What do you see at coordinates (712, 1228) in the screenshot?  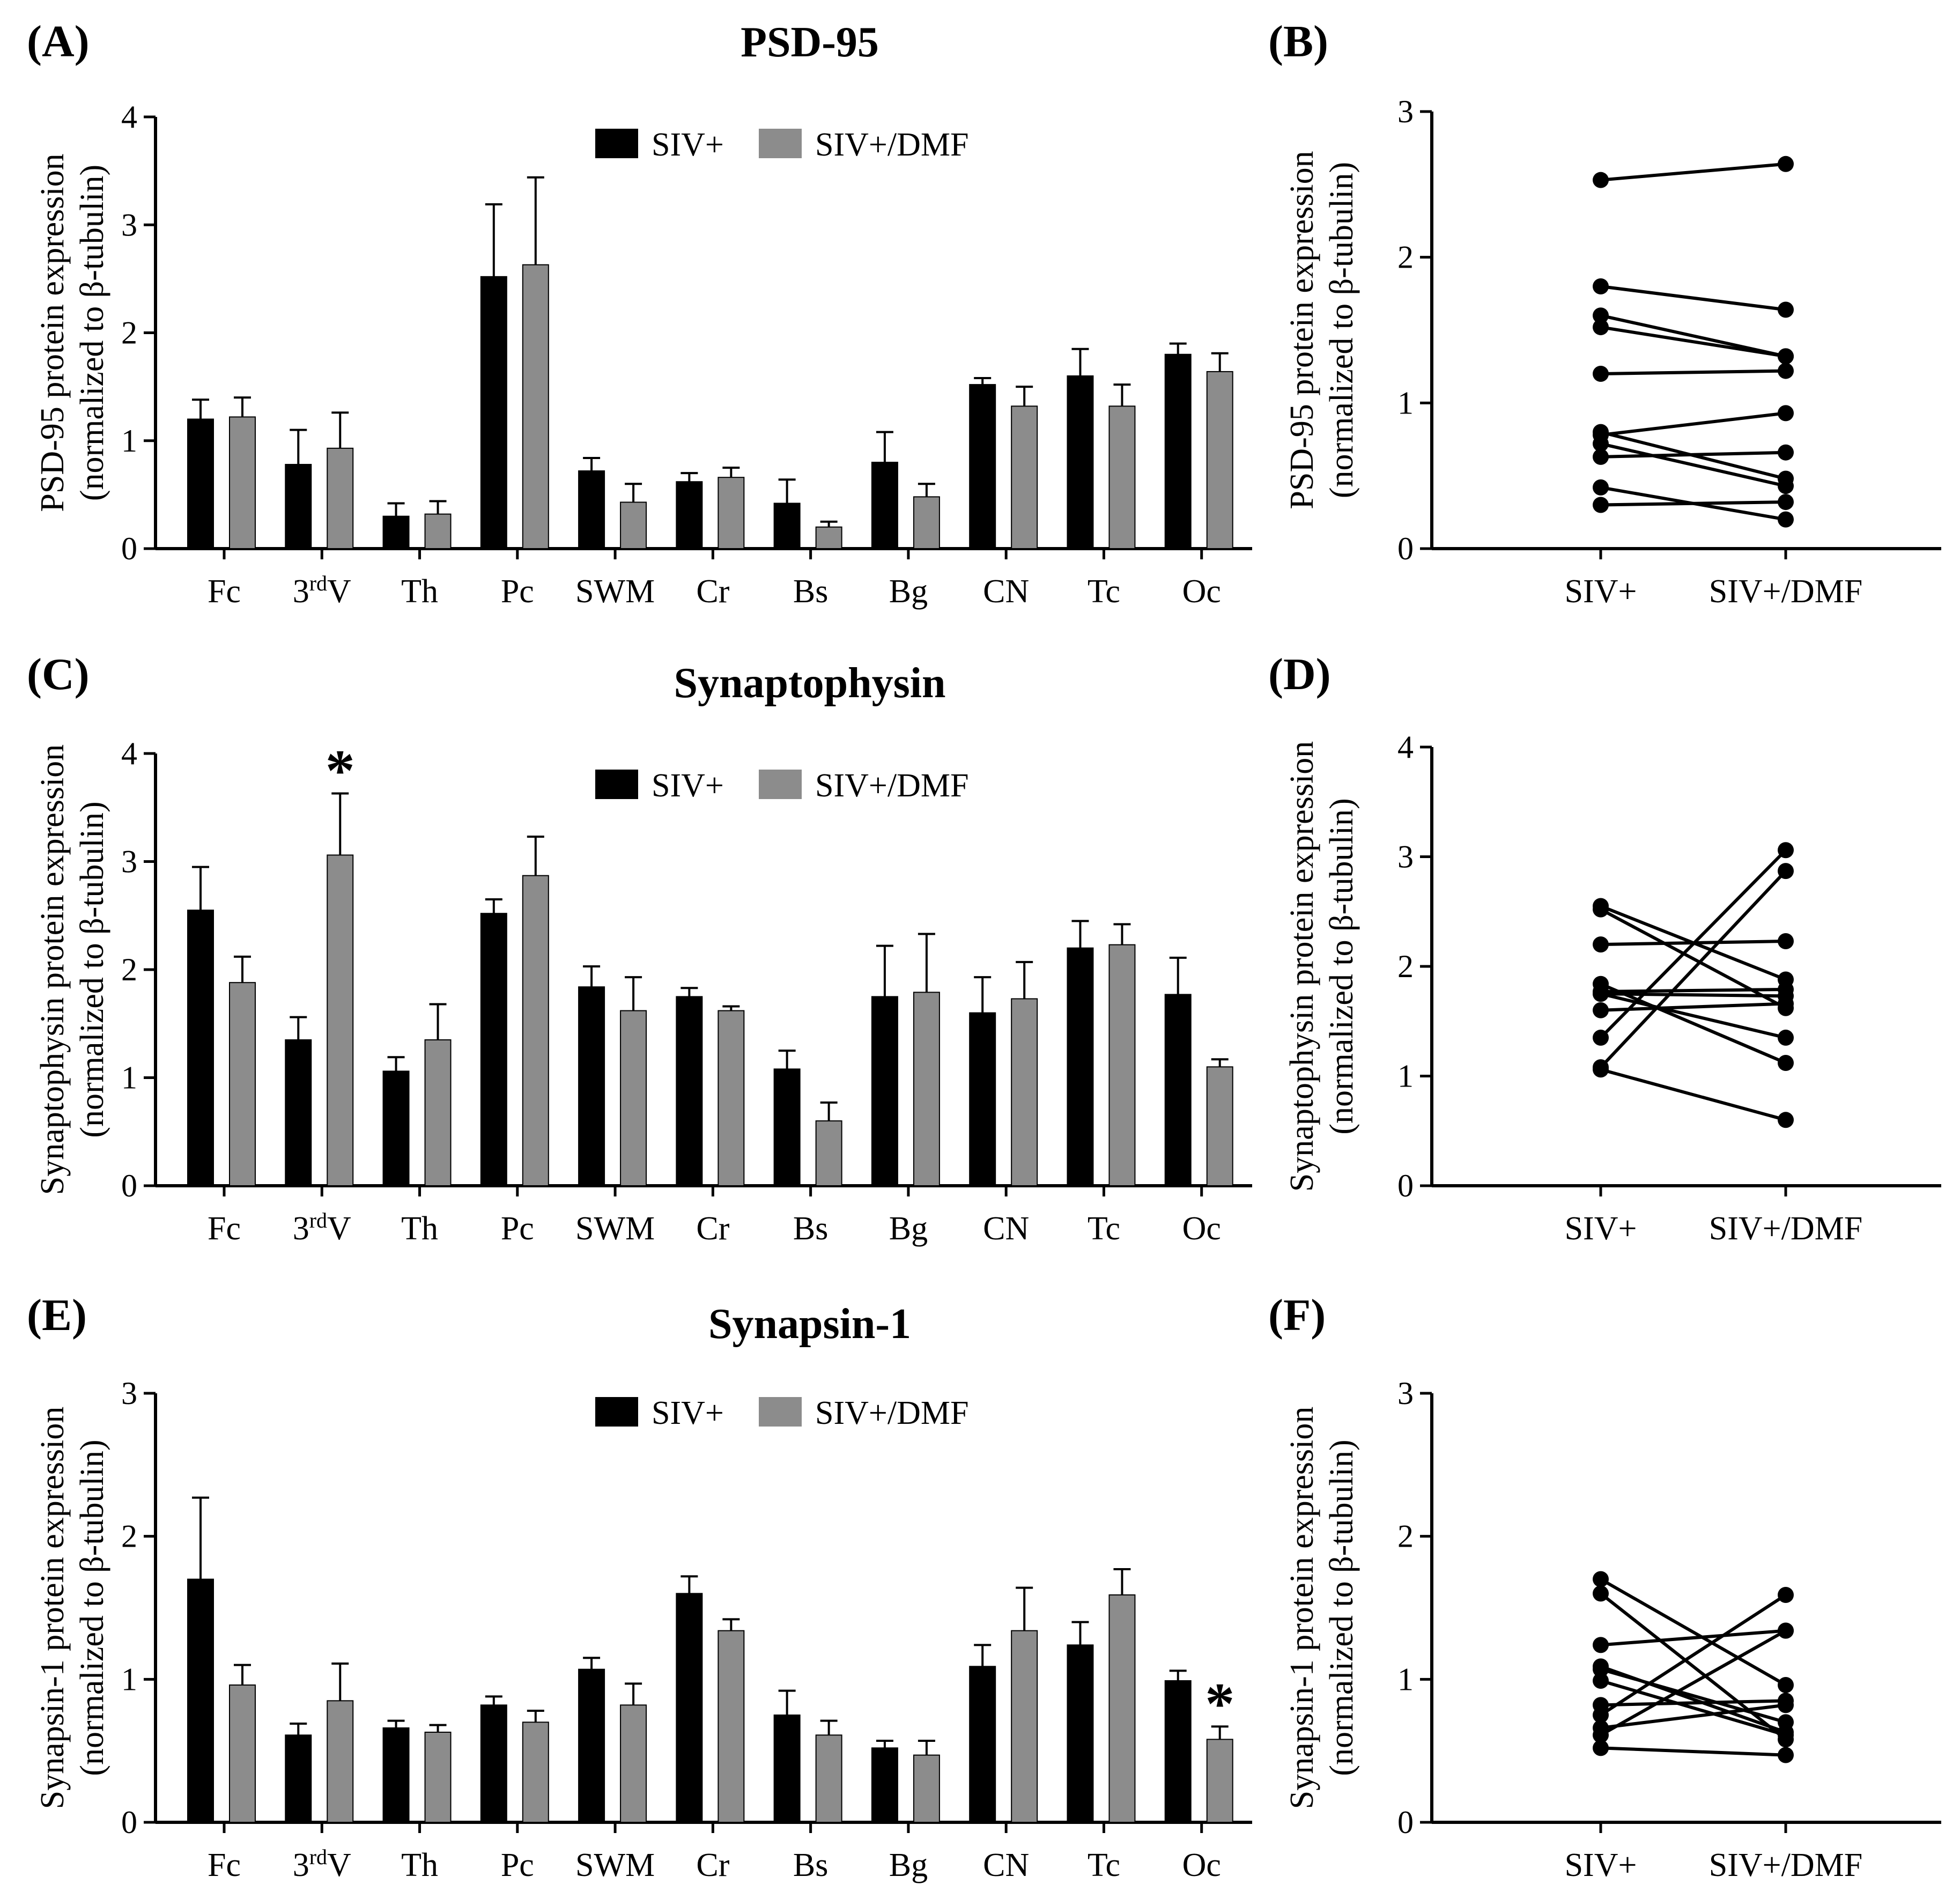 I see `x-tick-label: Cr` at bounding box center [712, 1228].